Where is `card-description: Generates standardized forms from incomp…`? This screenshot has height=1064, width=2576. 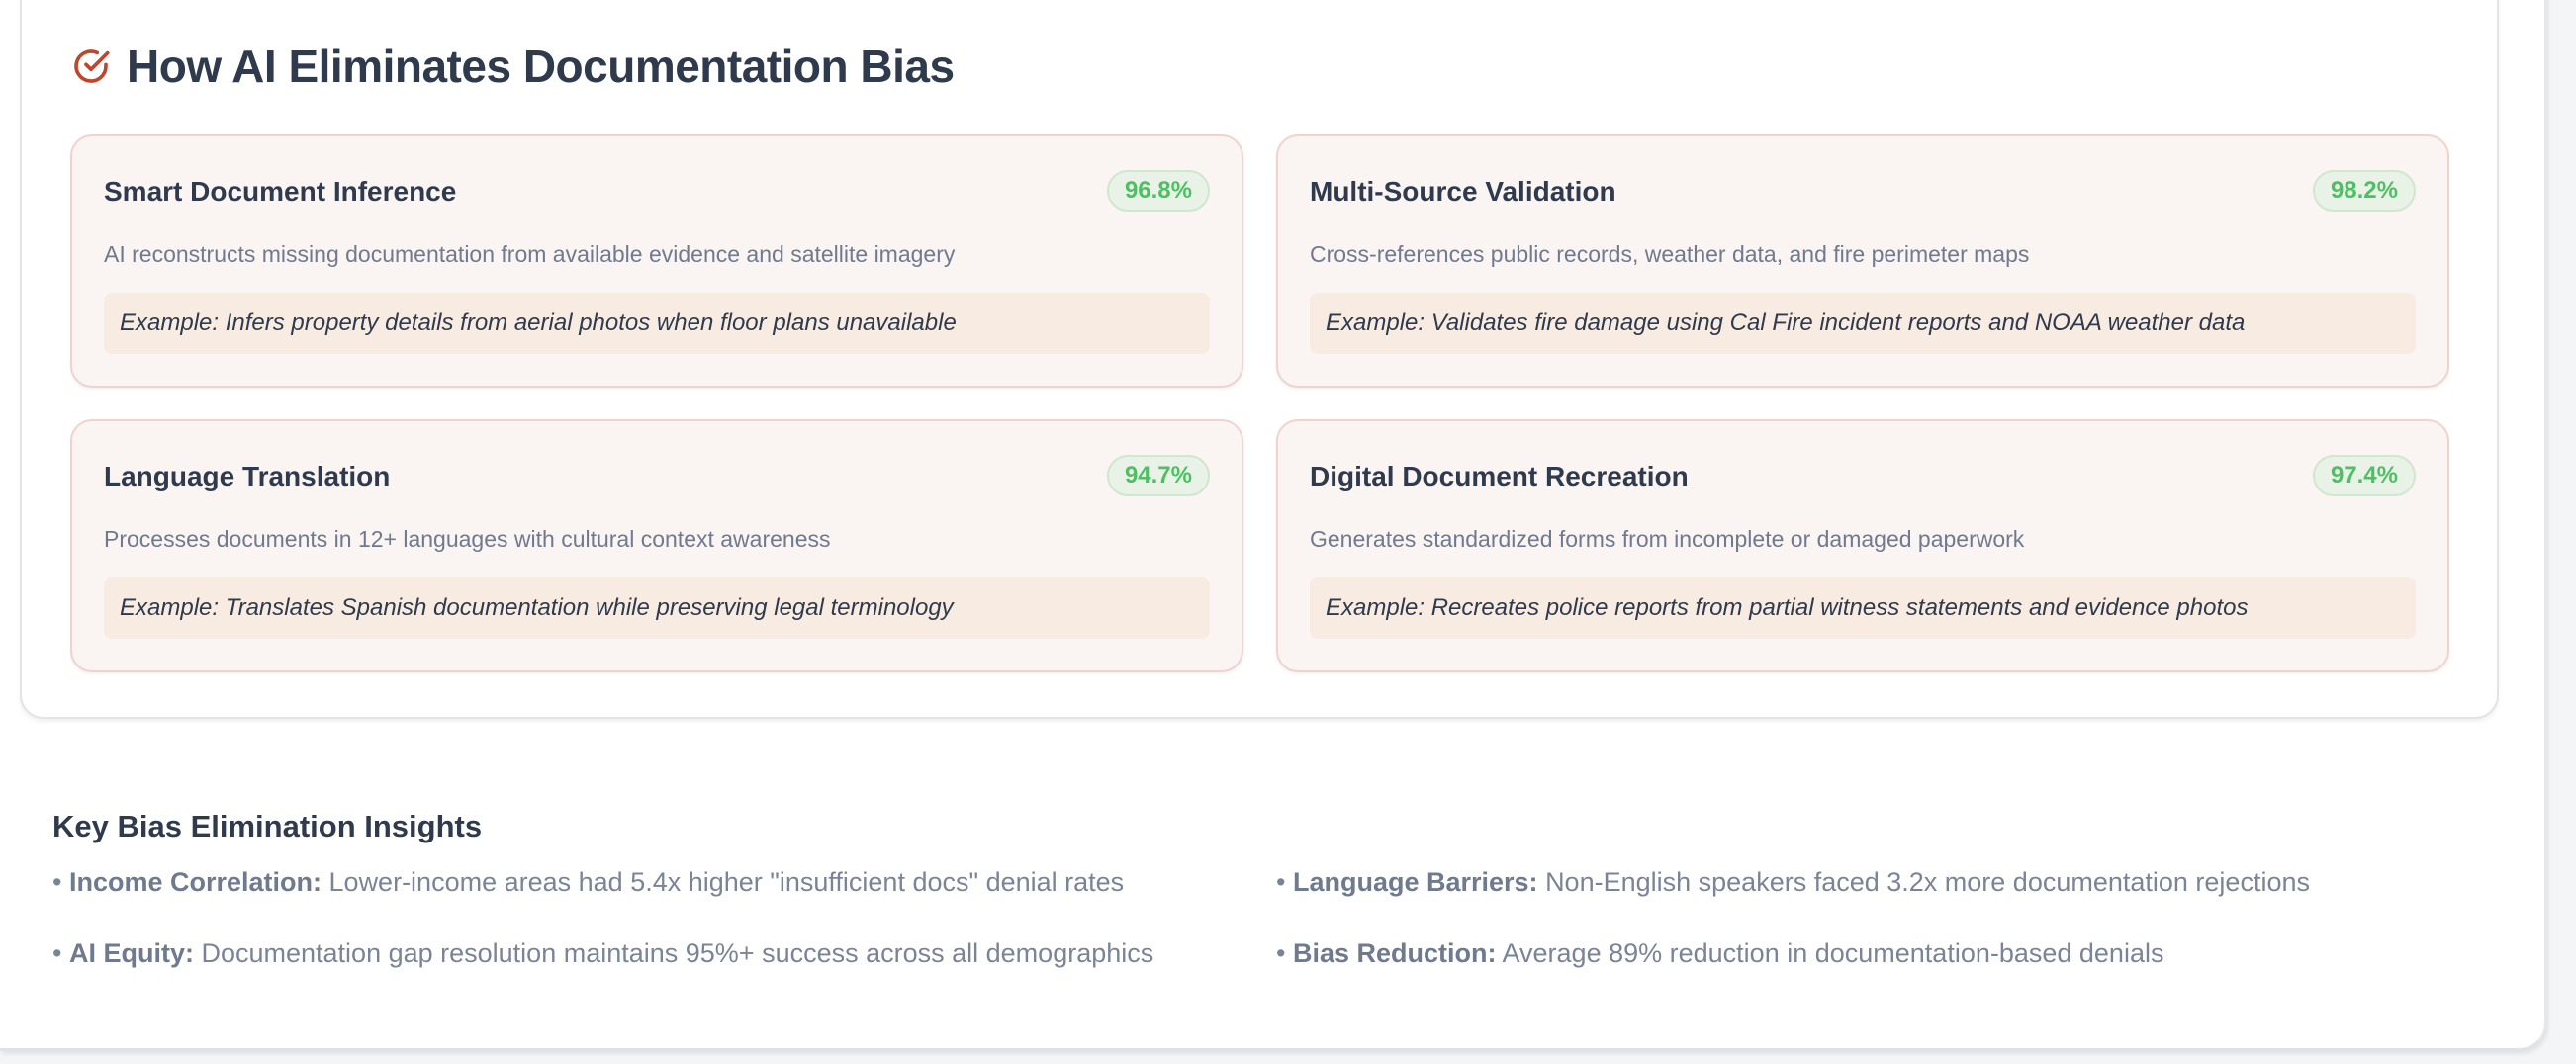 card-description: Generates standardized forms from incomp… is located at coordinates (1667, 539).